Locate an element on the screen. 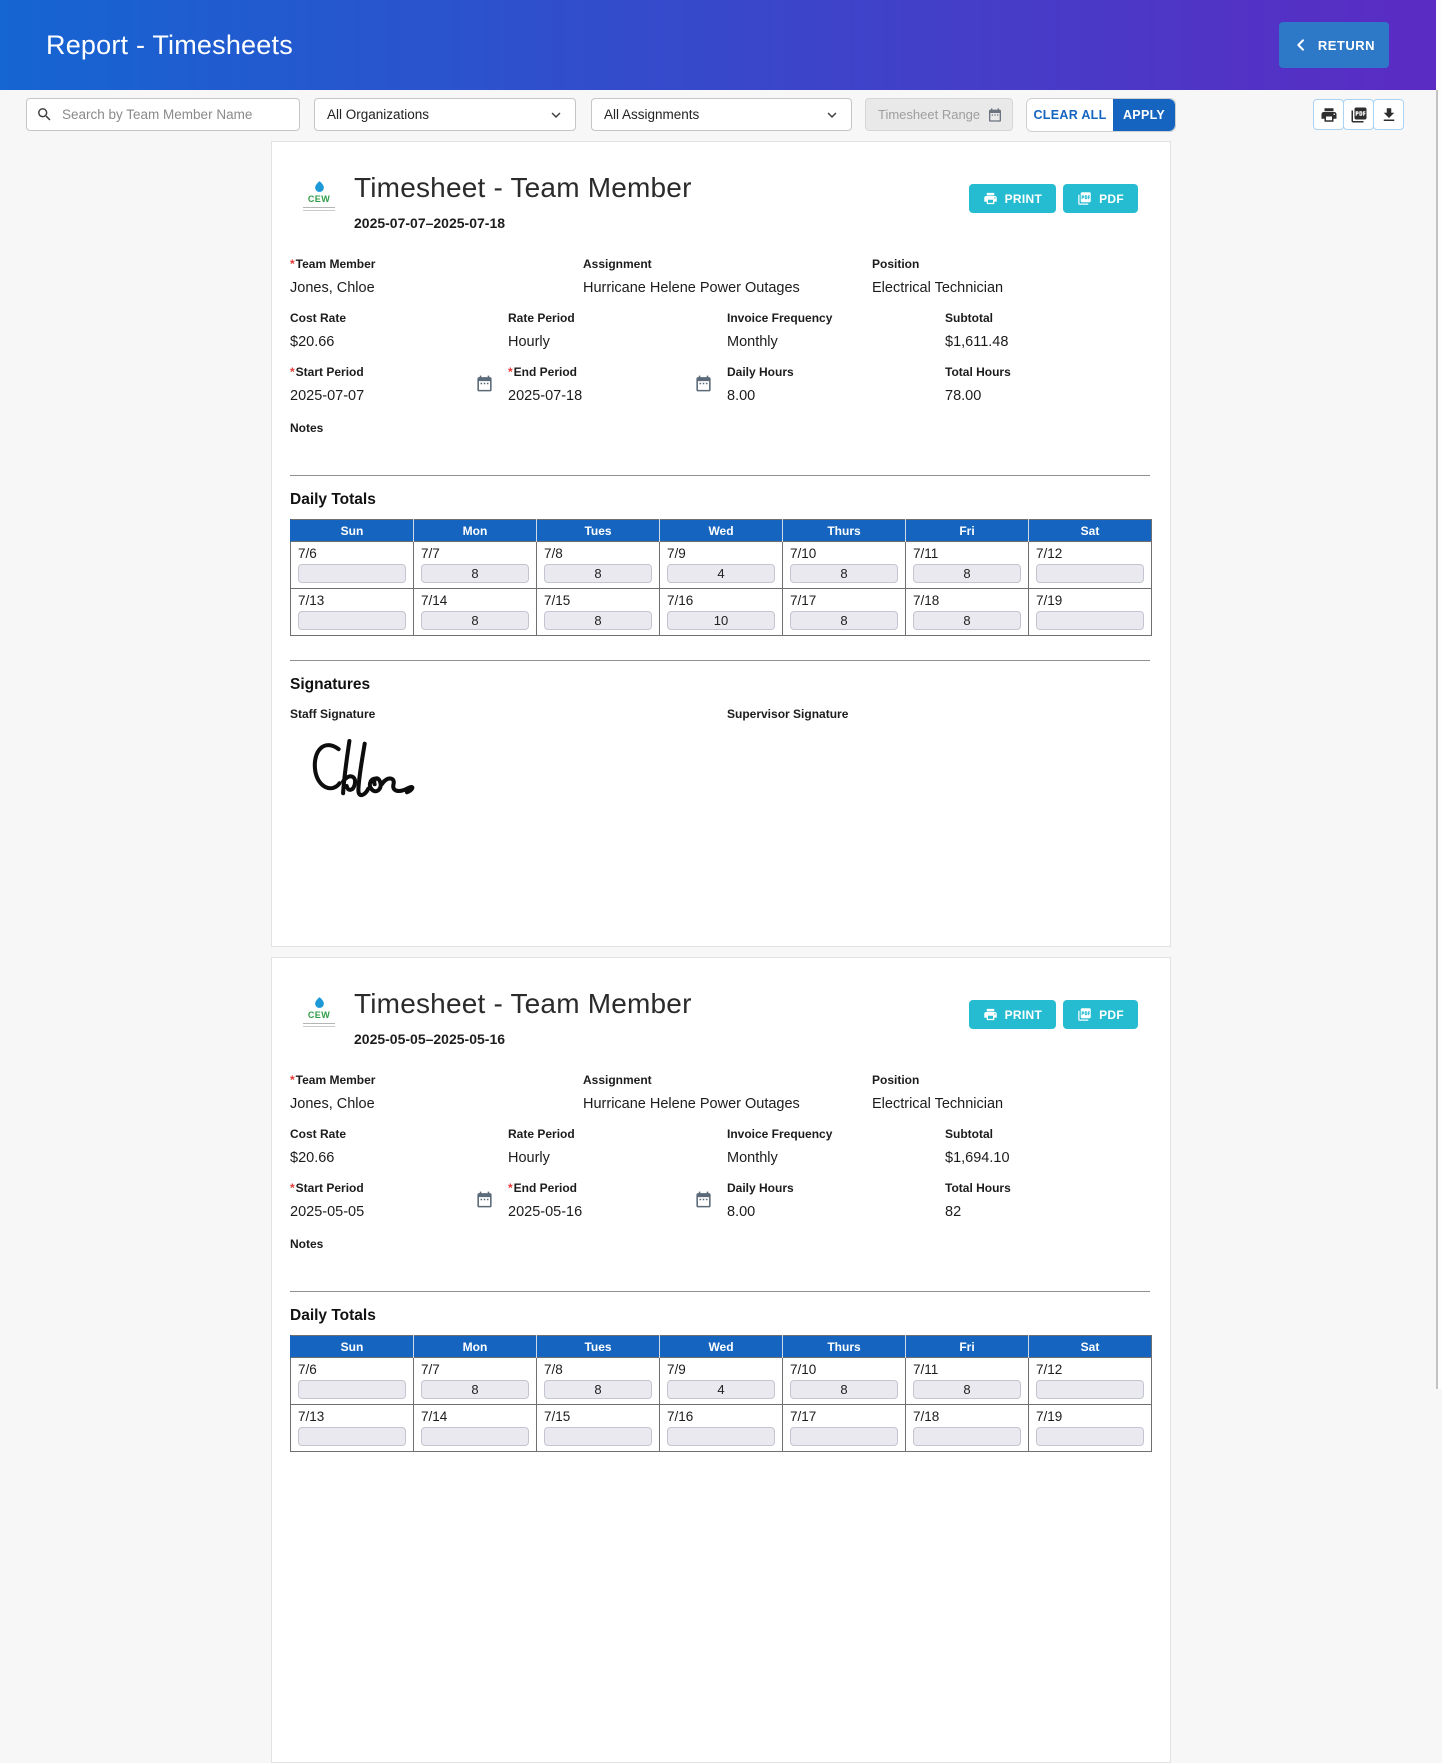  day-cell: 7/18 8 is located at coordinates (967, 612).